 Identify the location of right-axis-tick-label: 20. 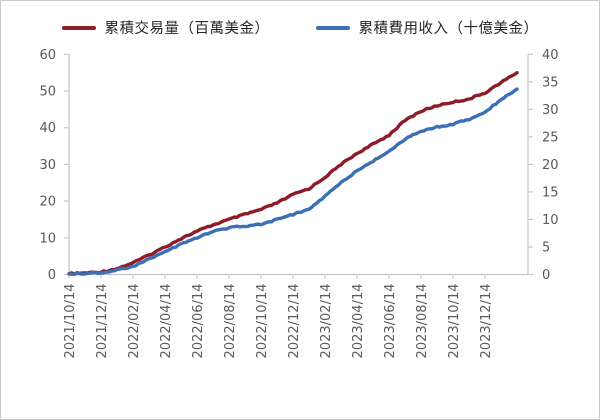
(550, 165).